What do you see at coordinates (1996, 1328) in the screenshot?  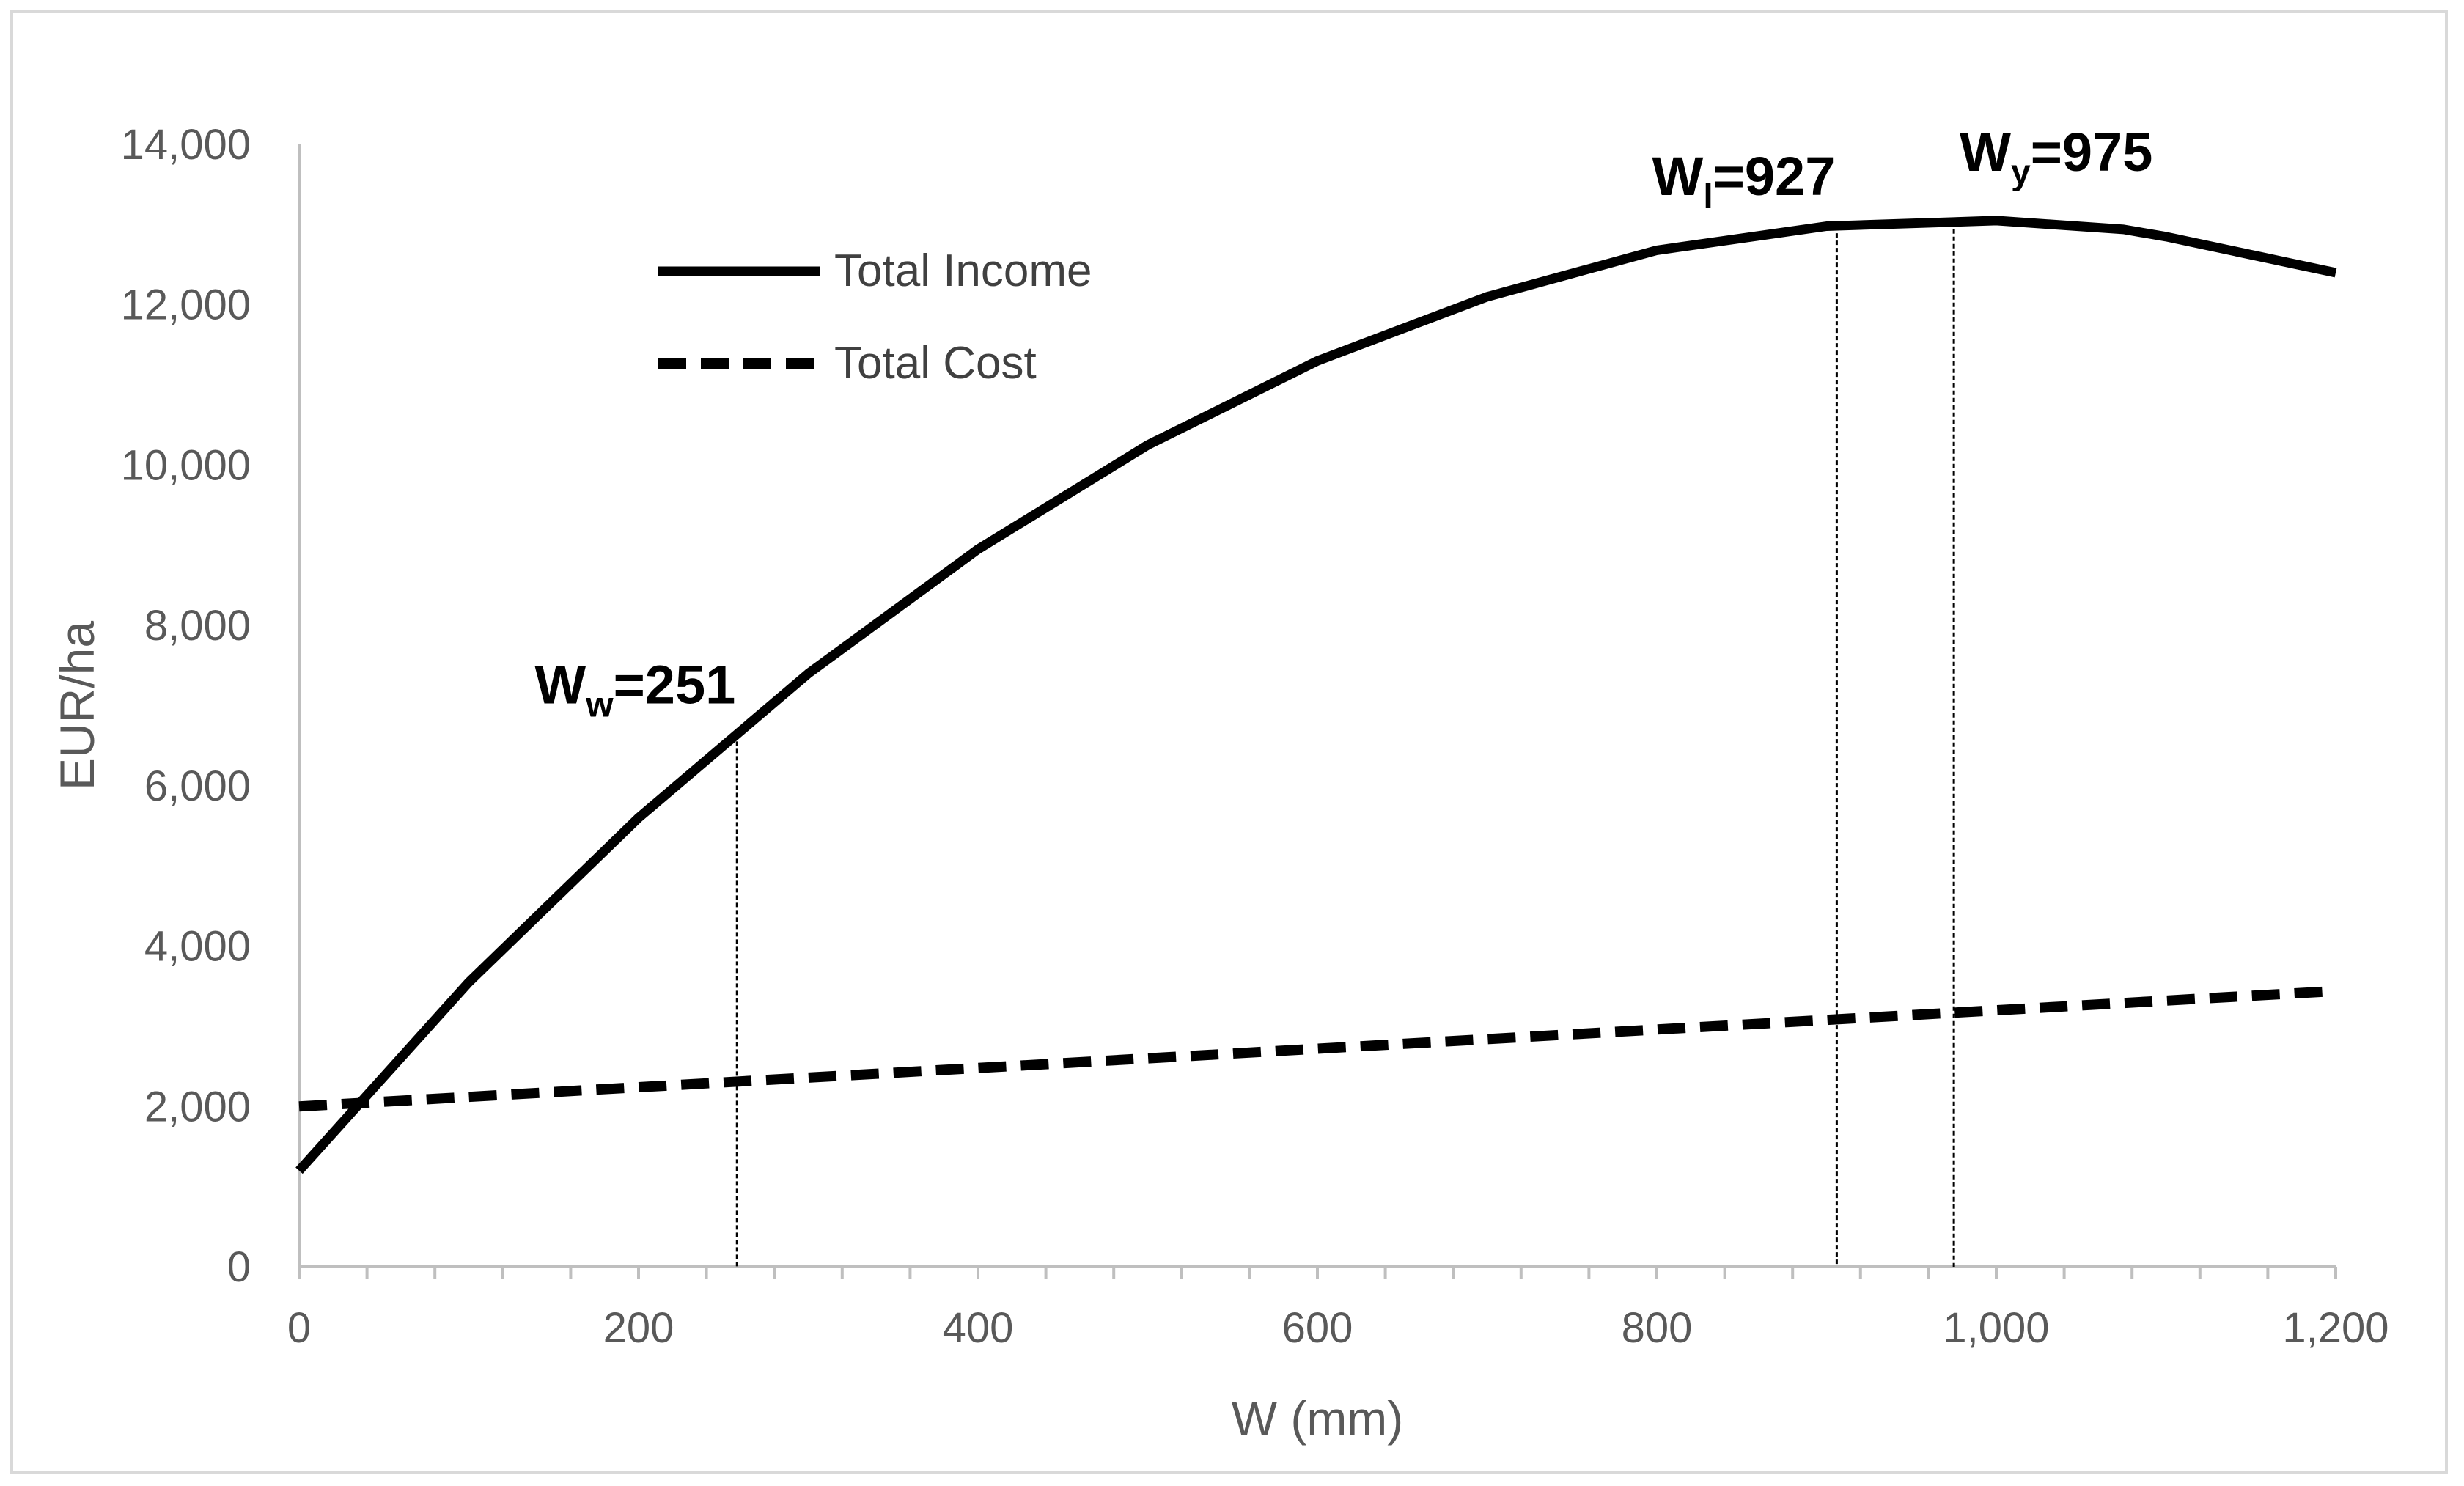 I see `x-tick-label: 1,000` at bounding box center [1996, 1328].